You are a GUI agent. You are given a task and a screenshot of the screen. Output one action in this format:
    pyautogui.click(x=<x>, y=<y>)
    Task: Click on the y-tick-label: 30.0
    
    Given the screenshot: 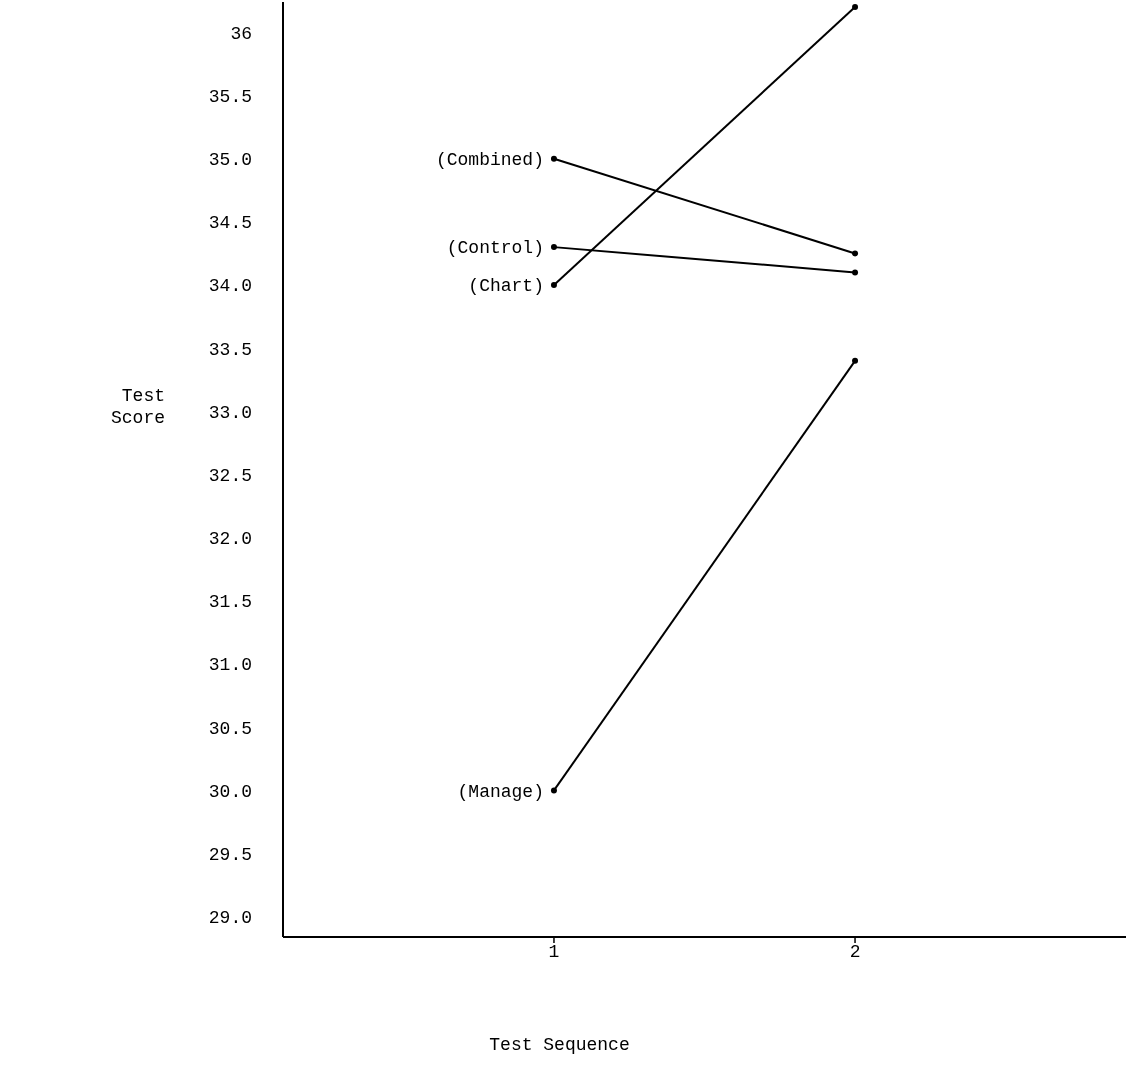 What is the action you would take?
    pyautogui.click(x=230, y=791)
    